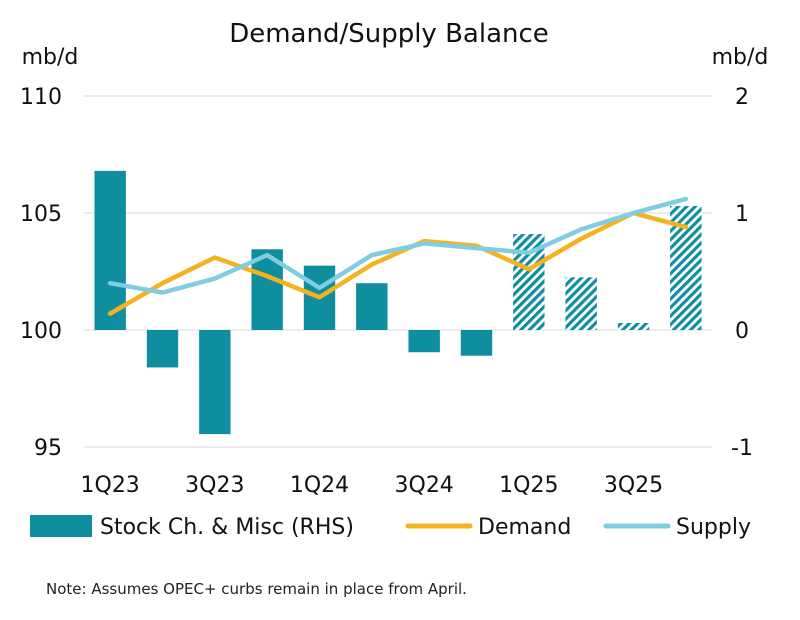 This screenshot has height=620, width=800. Describe the element at coordinates (214, 485) in the screenshot. I see `x-tick-label: 3Q23` at that location.